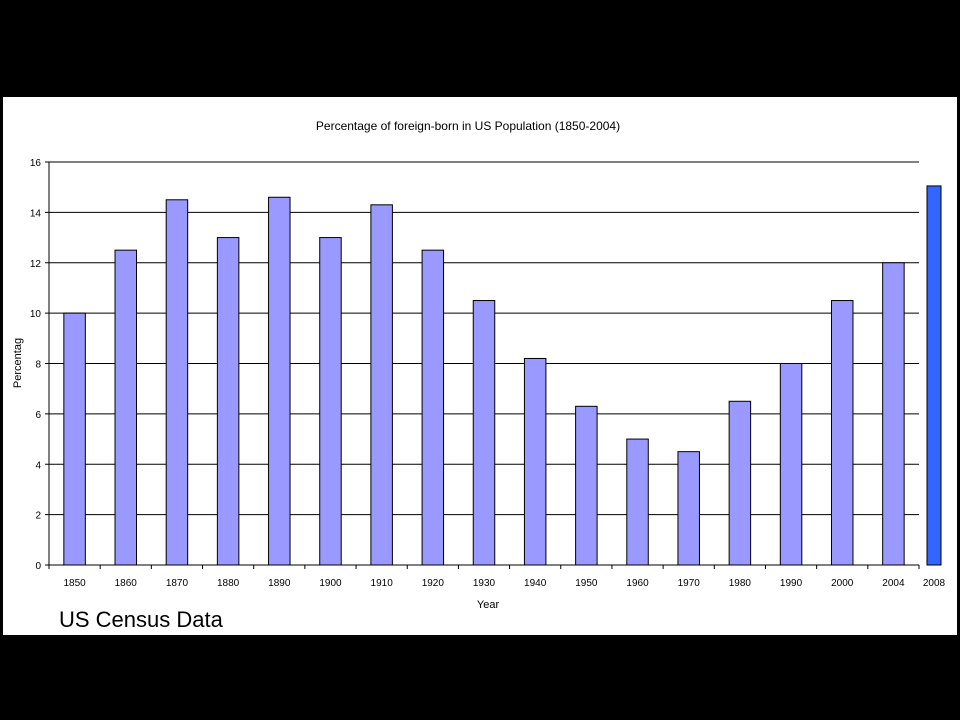 This screenshot has height=720, width=960. What do you see at coordinates (330, 401) in the screenshot?
I see `bar-1900` at bounding box center [330, 401].